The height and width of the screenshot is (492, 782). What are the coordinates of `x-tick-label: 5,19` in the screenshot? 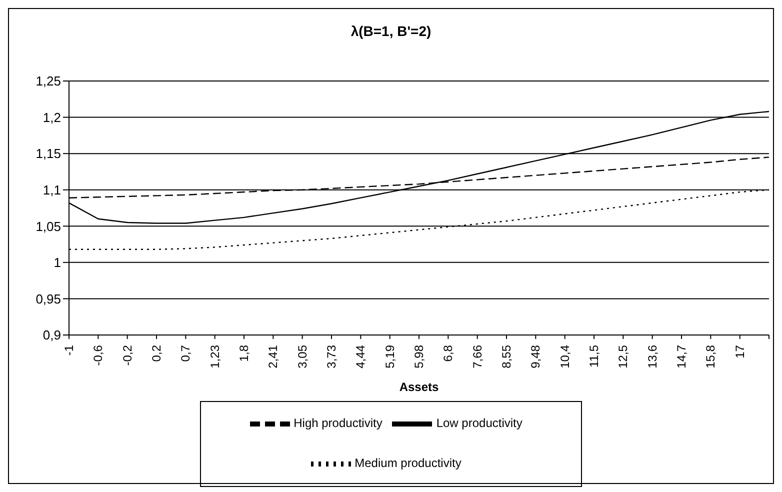 It's located at (389, 356).